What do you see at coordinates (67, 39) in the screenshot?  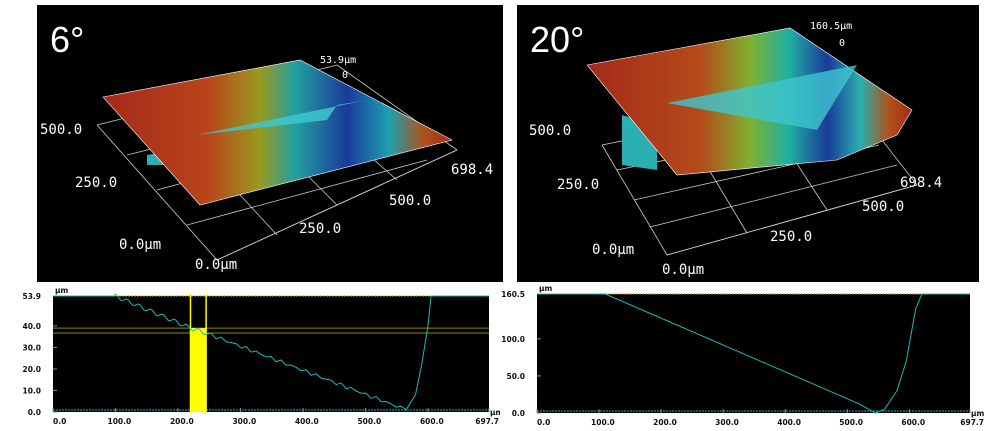 I see `tilt-angle-title: 6°` at bounding box center [67, 39].